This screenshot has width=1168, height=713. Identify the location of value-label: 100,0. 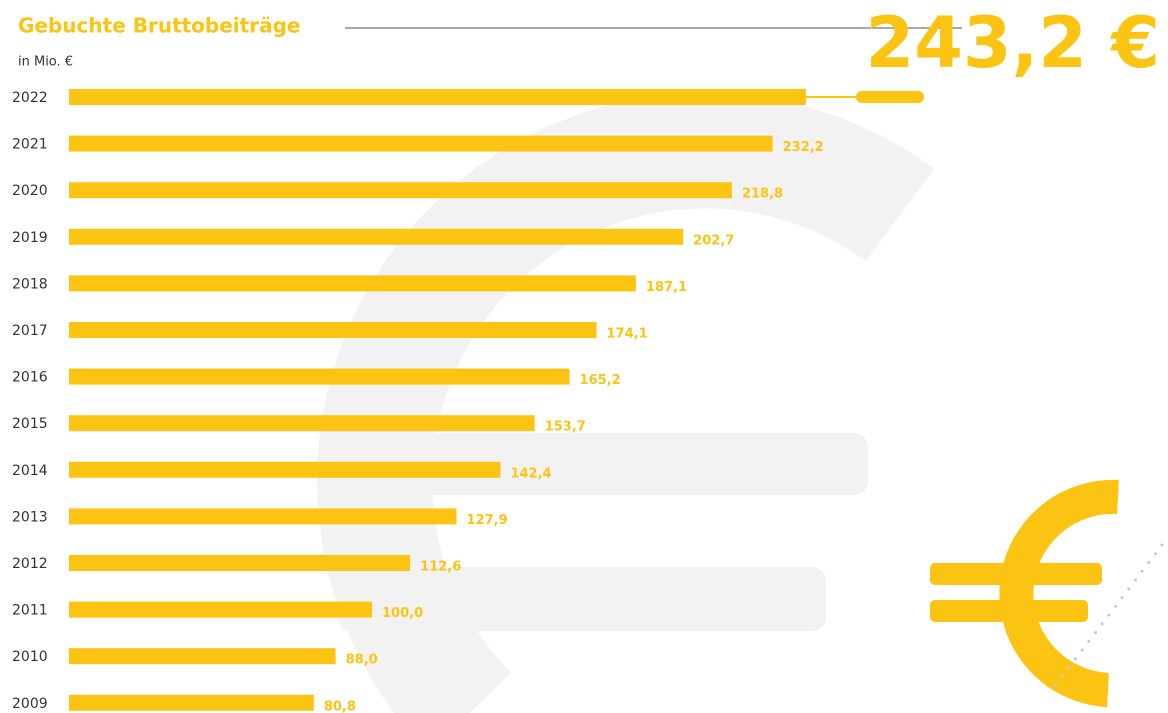
(402, 613).